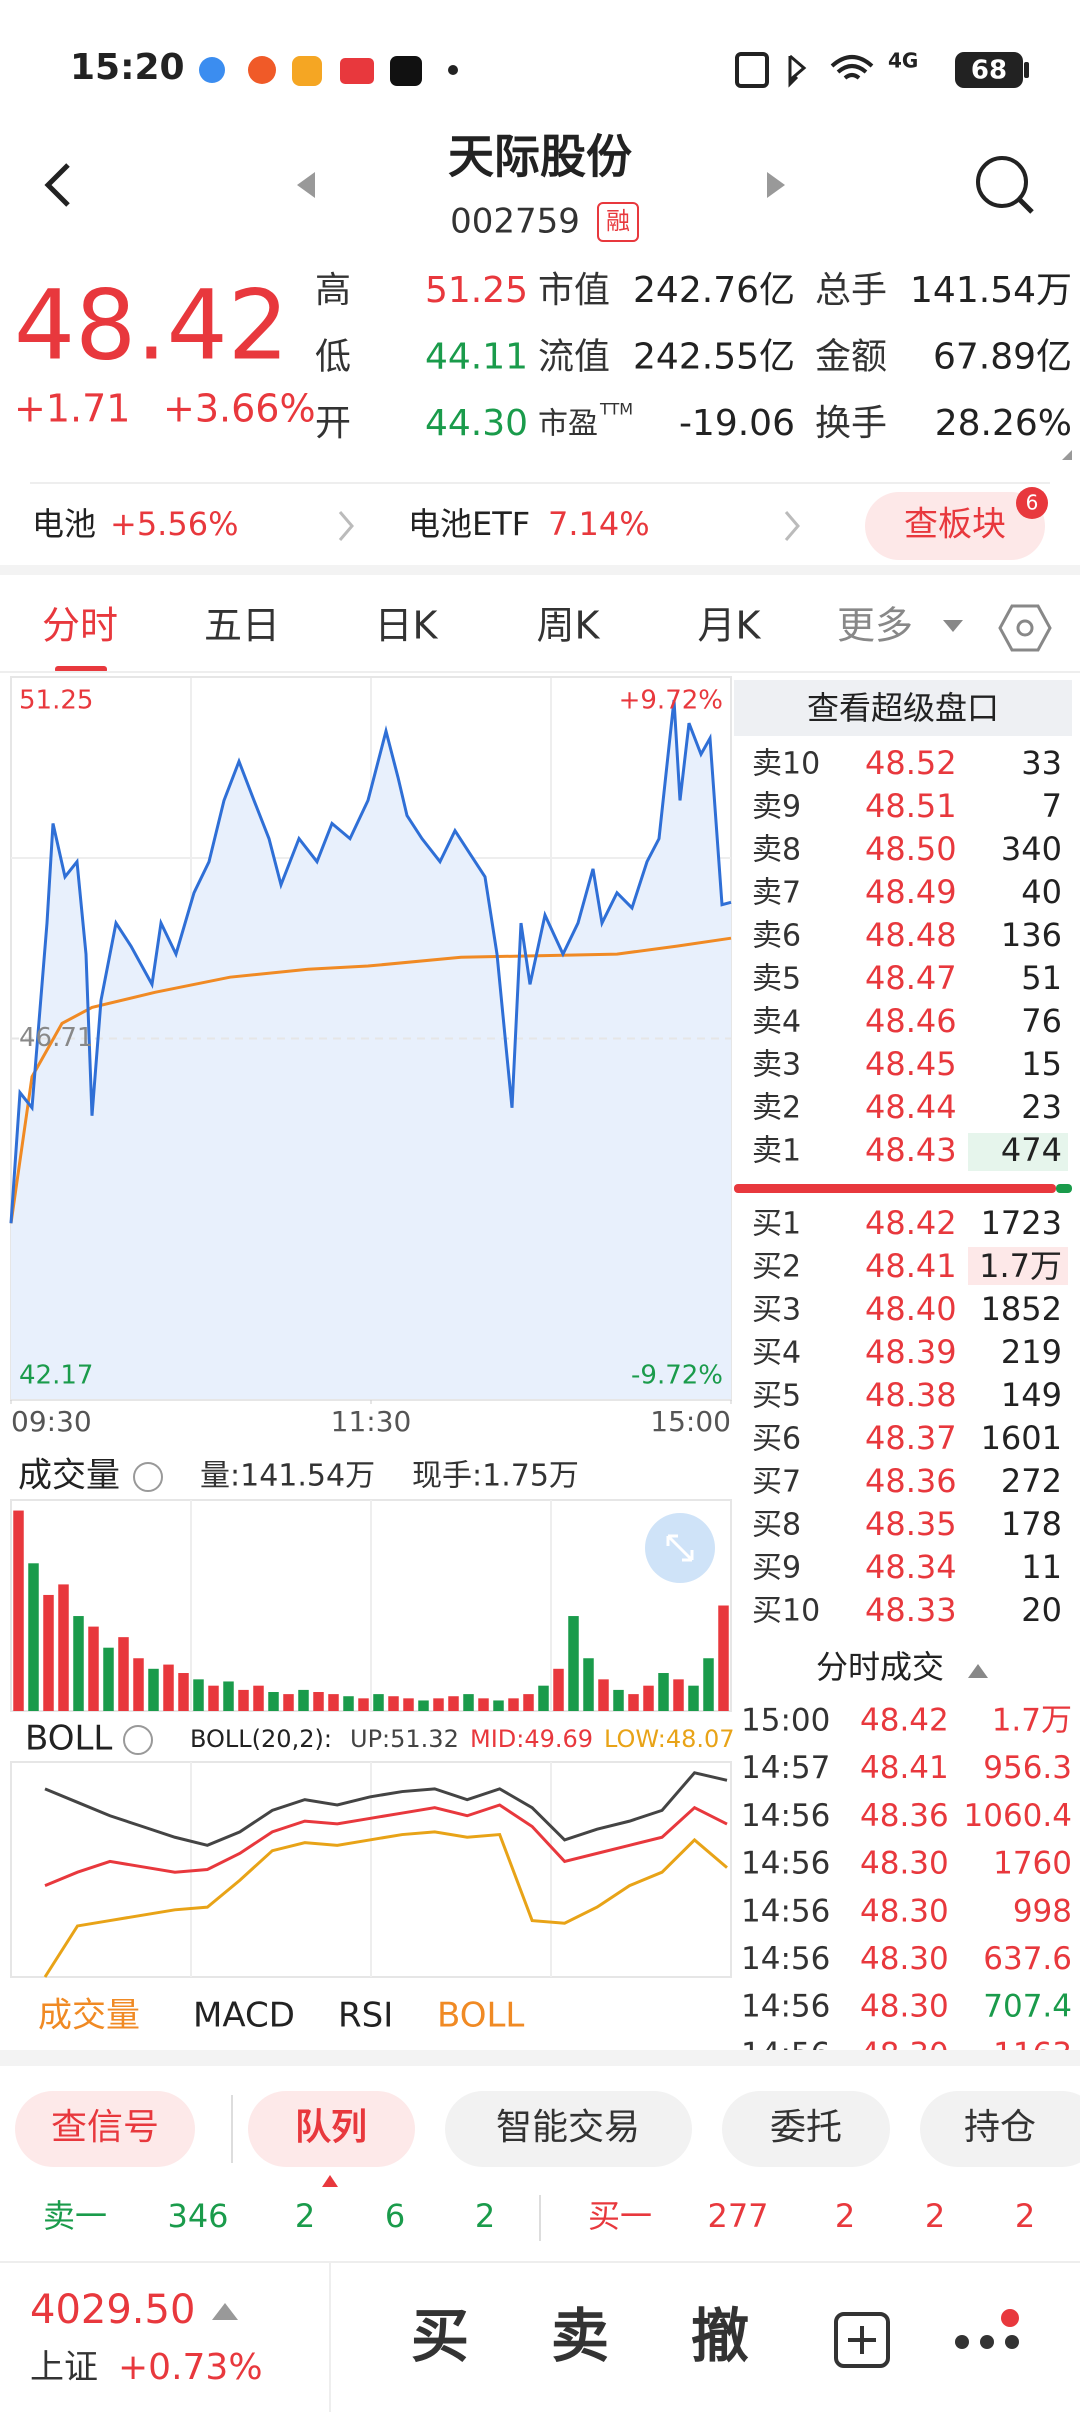 Image resolution: width=1080 pixels, height=2412 pixels. I want to click on trade-volume: 1.7万, so click(1032, 1721).